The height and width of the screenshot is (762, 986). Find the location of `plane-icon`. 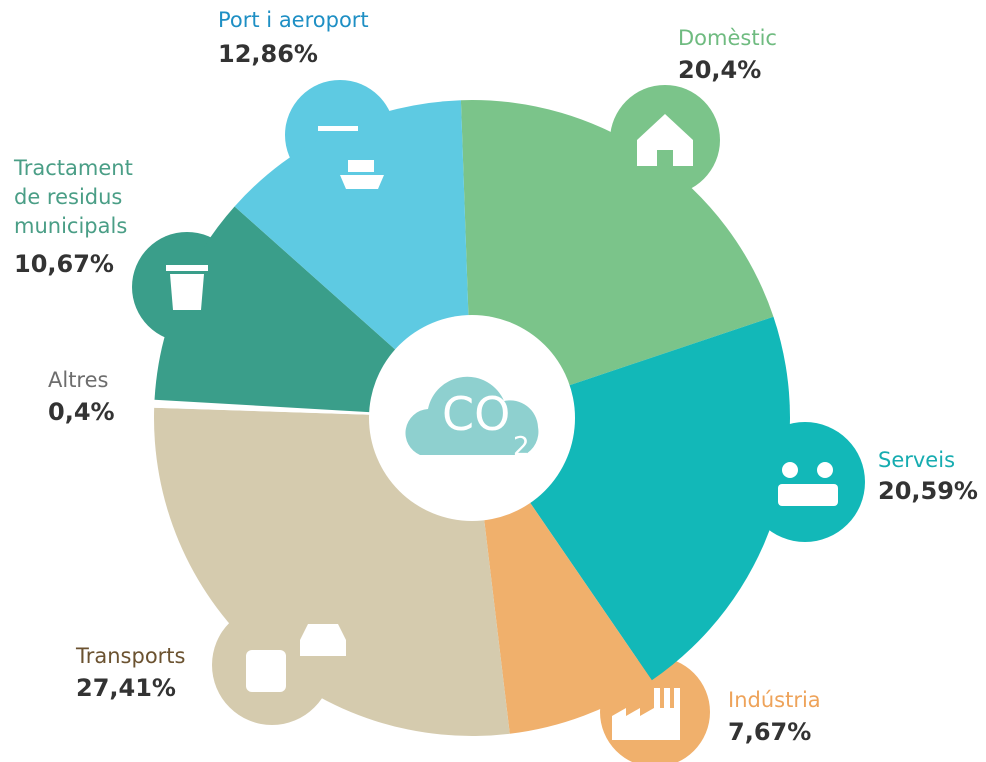

plane-icon is located at coordinates (338, 128).